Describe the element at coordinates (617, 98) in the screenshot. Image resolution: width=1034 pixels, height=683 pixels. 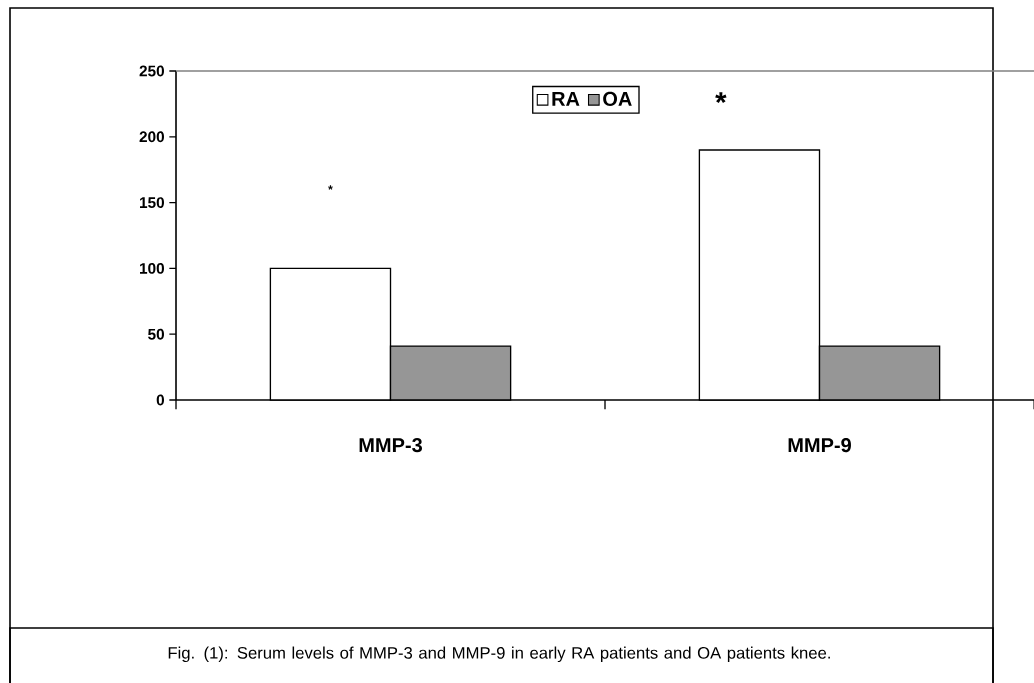
I see `legend-label: OA` at that location.